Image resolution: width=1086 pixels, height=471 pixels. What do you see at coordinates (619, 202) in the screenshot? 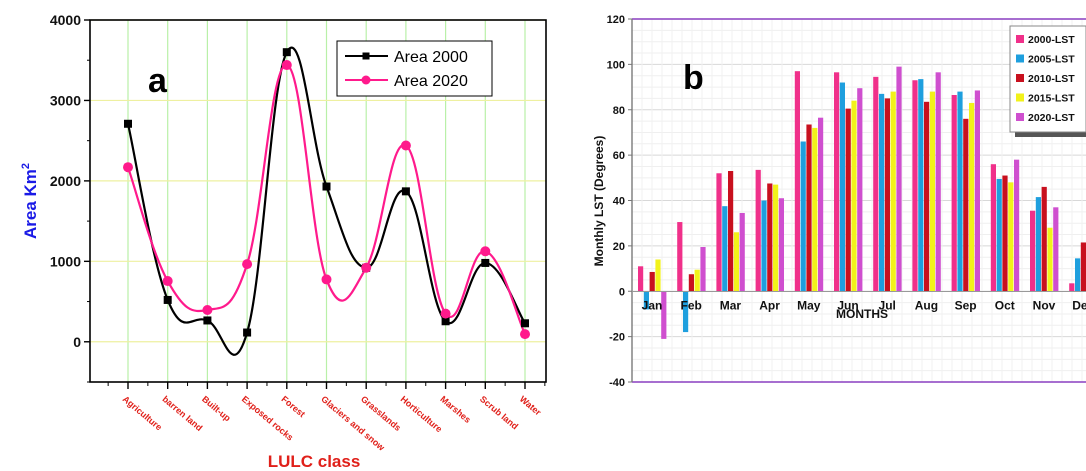
I see `y-tick-label: 40` at bounding box center [619, 202].